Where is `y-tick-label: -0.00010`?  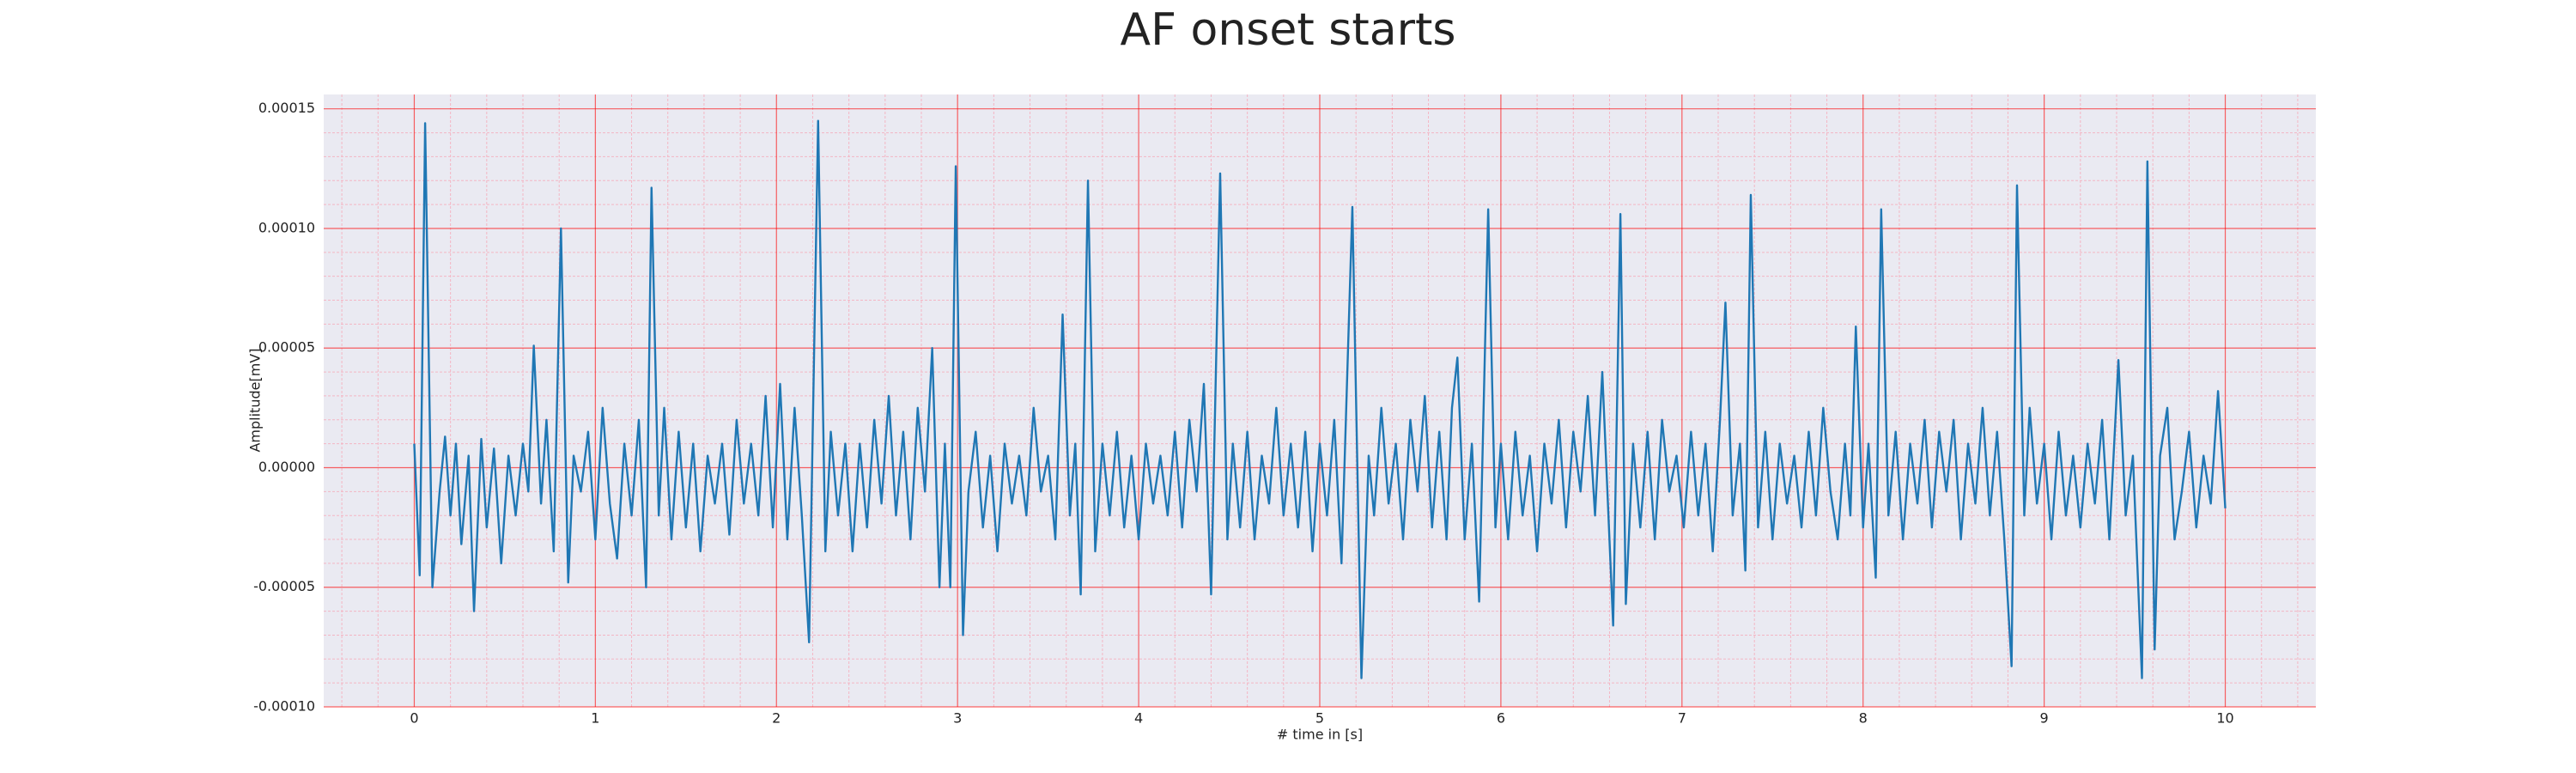 y-tick-label: -0.00010 is located at coordinates (284, 706).